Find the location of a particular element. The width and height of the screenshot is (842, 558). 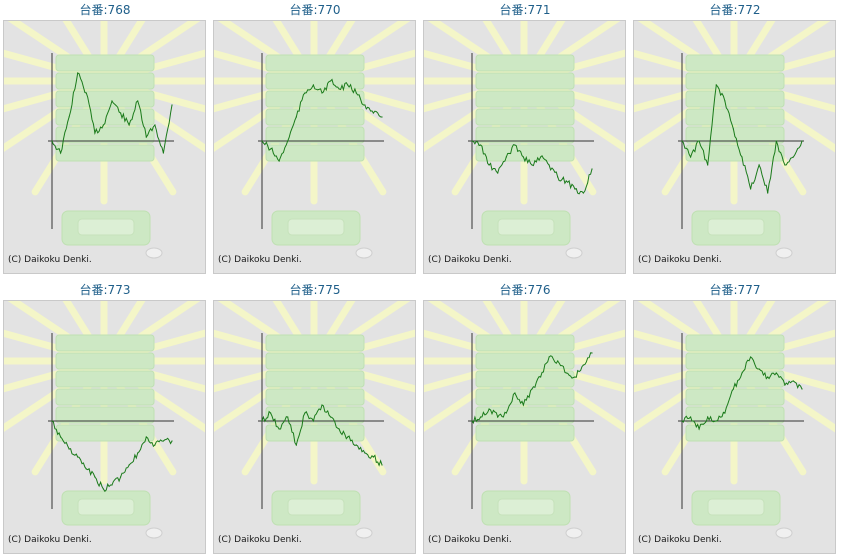

chart-cell: 台番:776 (C) Daikoku Denki. is located at coordinates (525, 419).